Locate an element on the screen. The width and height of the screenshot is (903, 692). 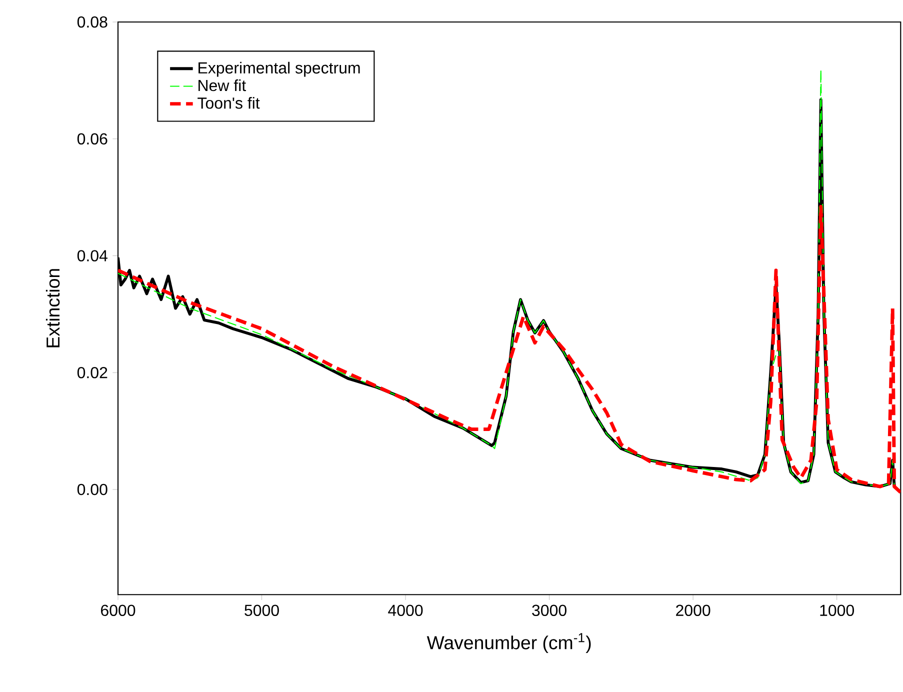
y-tick-label: 0.02 is located at coordinates (92, 372).